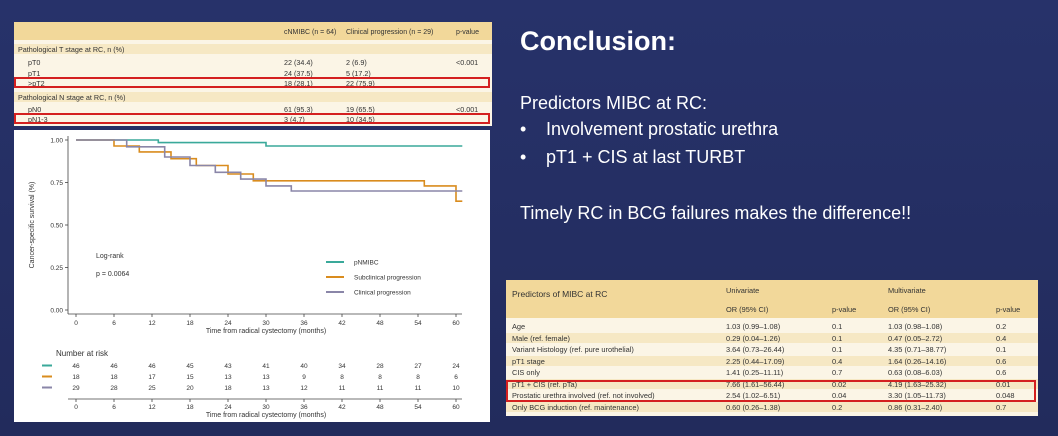  Describe the element at coordinates (36, 83) in the screenshot. I see `row-label: >pT2` at that location.